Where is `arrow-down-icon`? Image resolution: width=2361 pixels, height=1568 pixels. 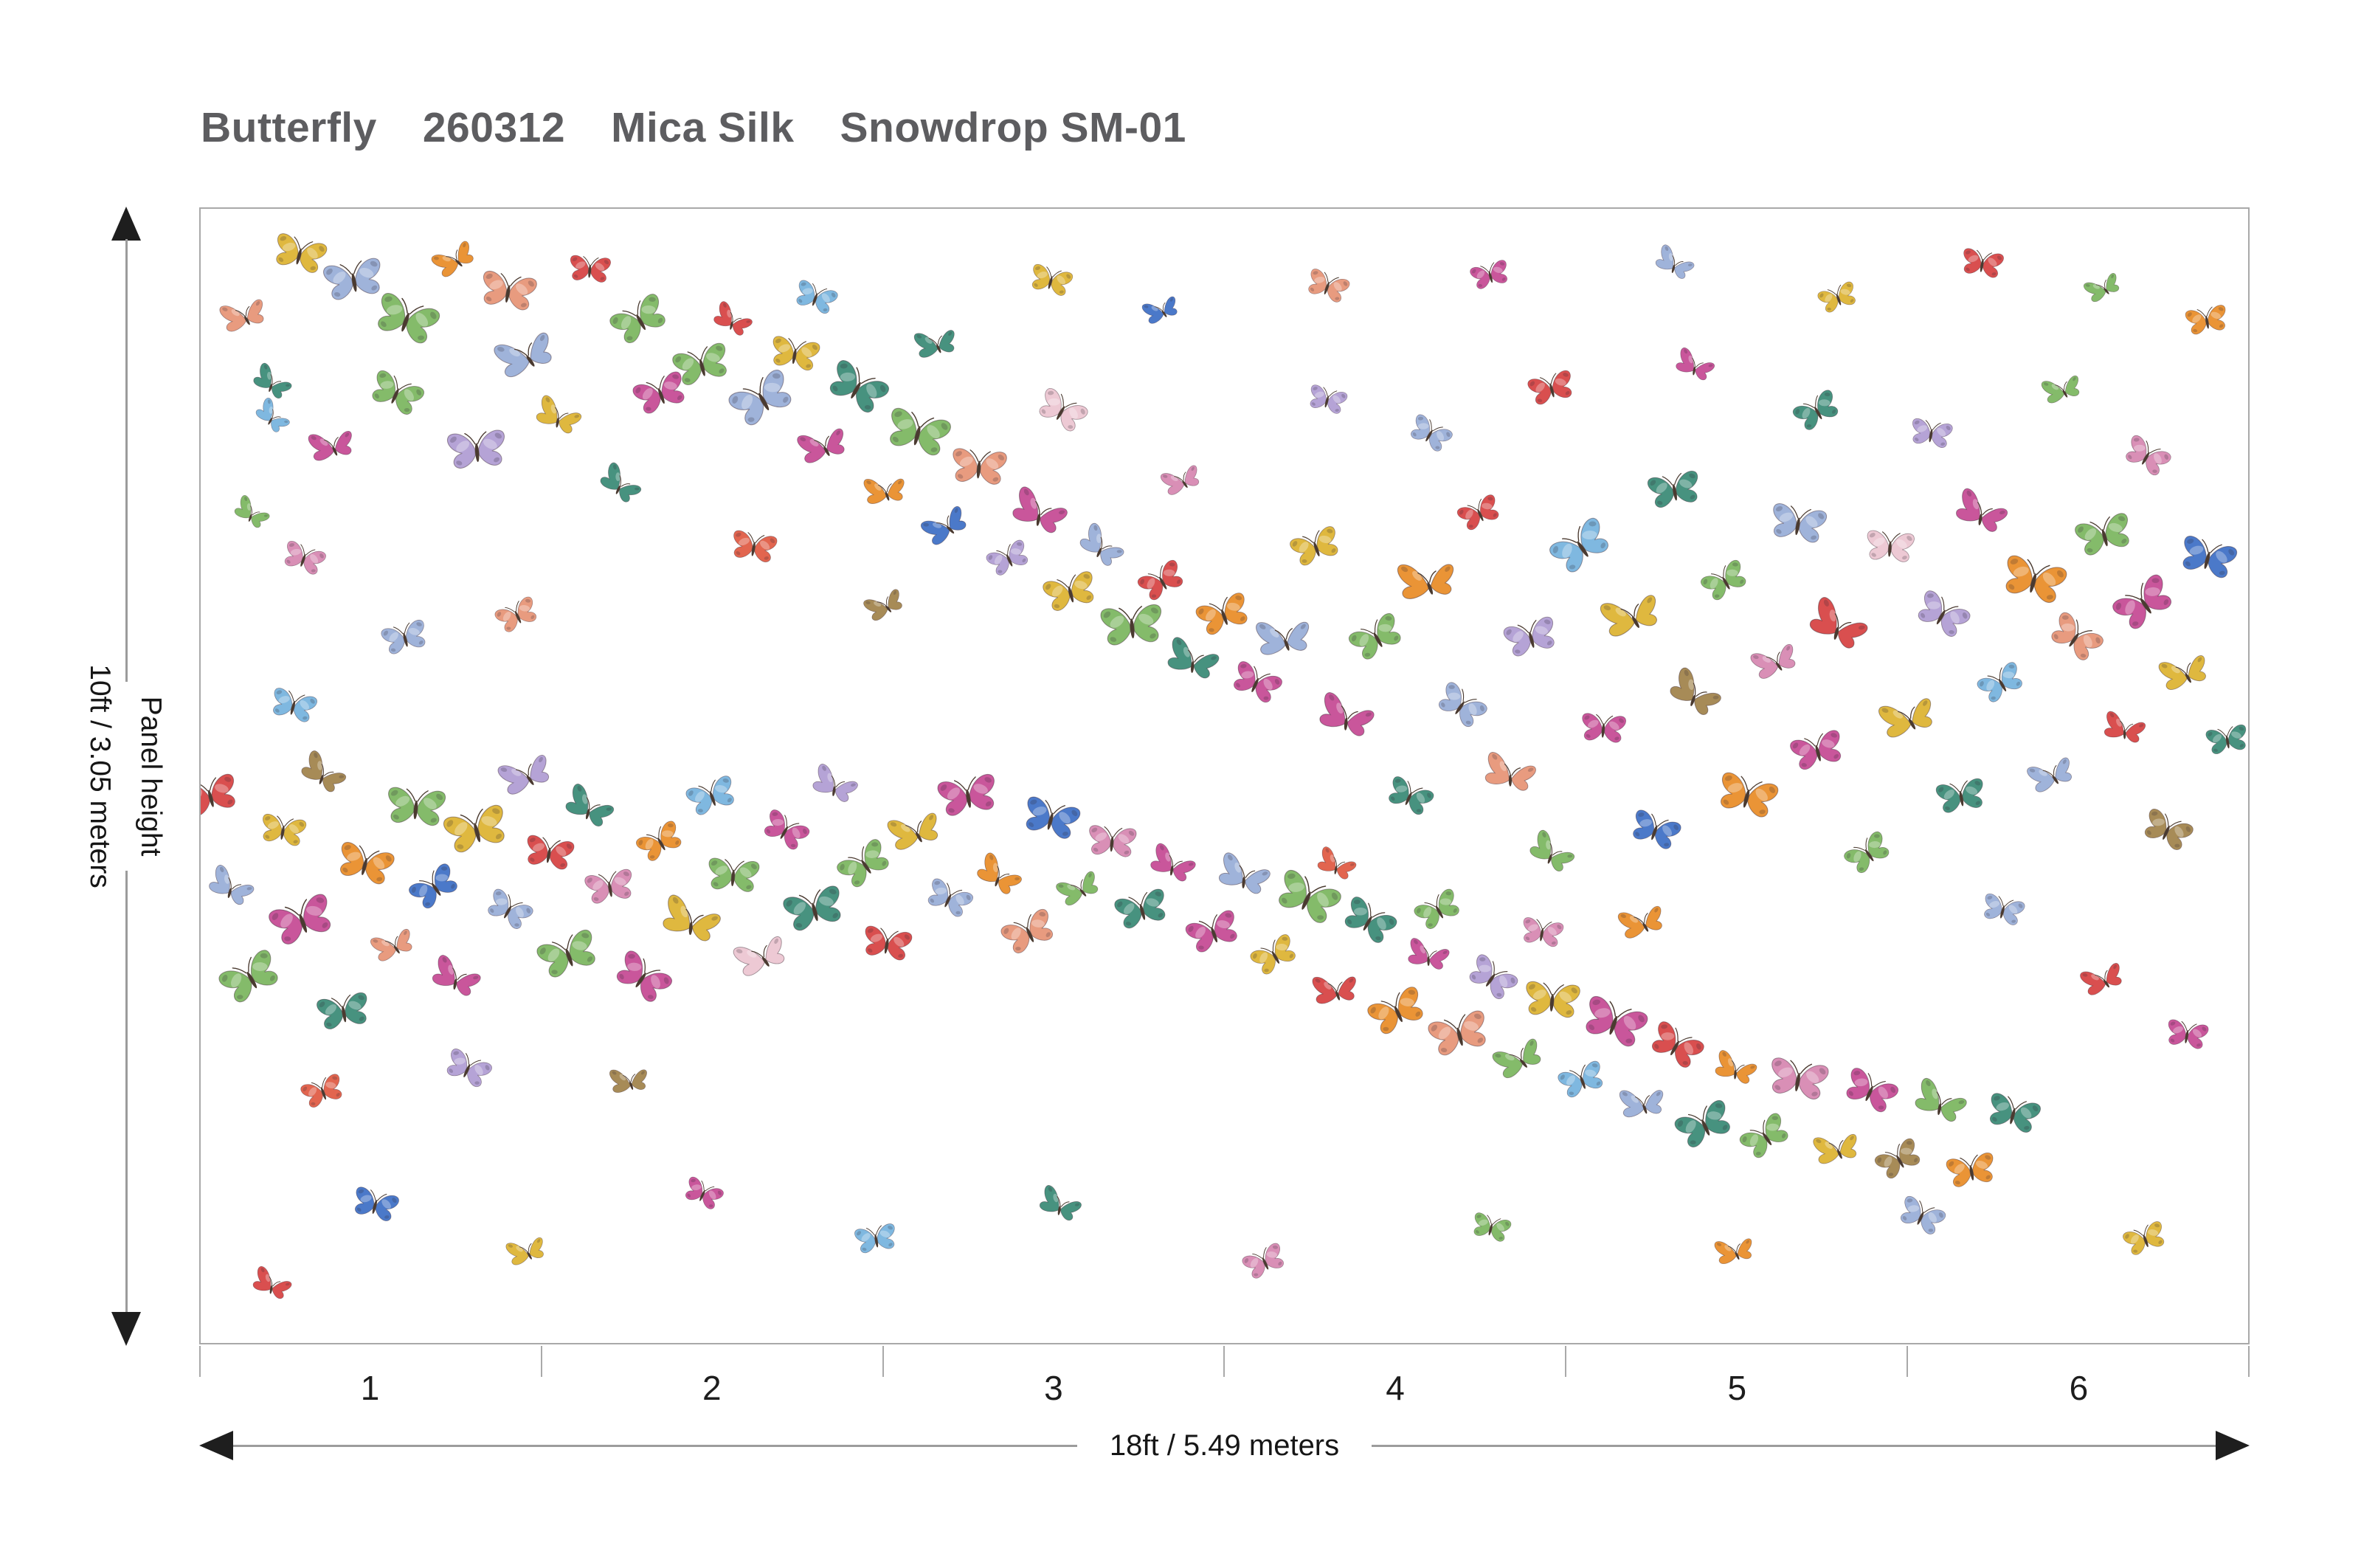 arrow-down-icon is located at coordinates (126, 1329).